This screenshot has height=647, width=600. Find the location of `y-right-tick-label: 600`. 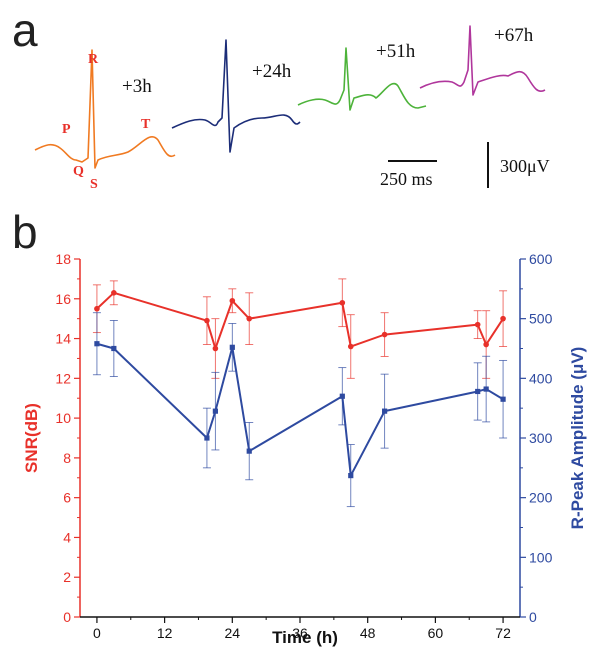

y-right-tick-label: 600 is located at coordinates (541, 259).